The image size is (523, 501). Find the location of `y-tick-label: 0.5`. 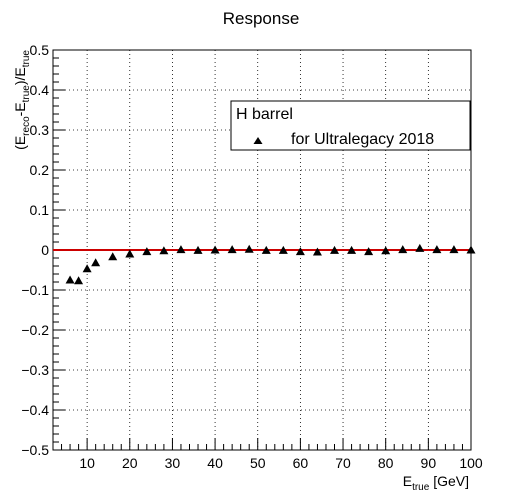

y-tick-label: 0.5 is located at coordinates (40, 50).